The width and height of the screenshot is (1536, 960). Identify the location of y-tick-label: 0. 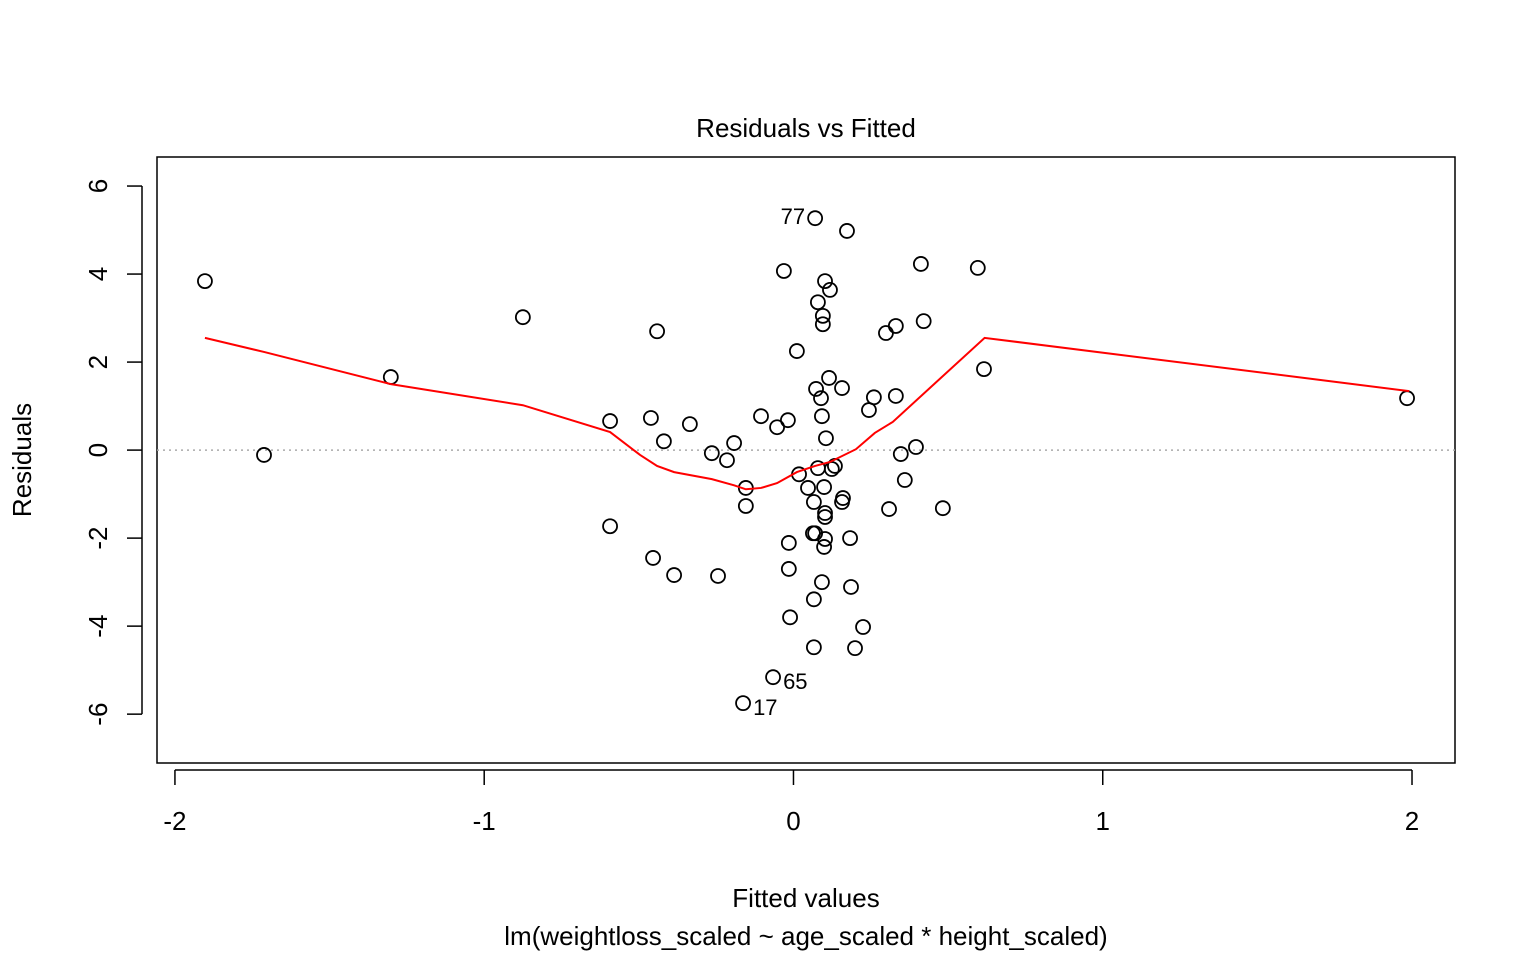
(98, 450).